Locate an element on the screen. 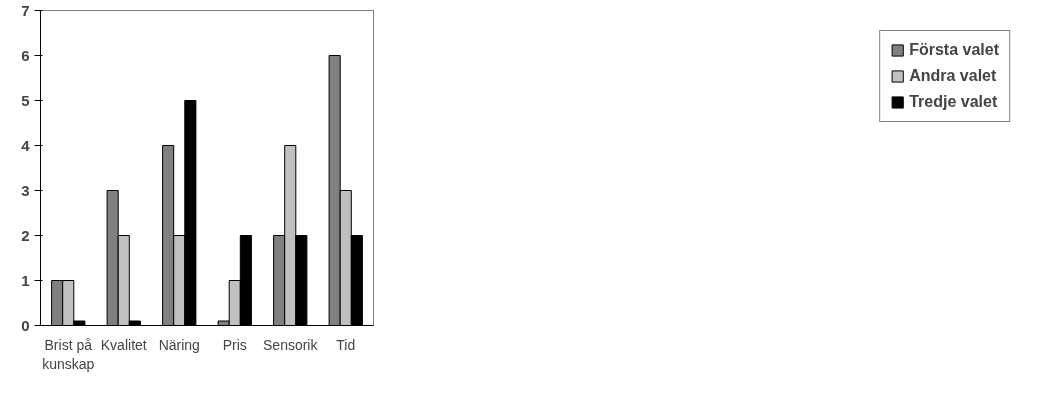 This screenshot has height=400, width=1037. x-tick-label: Sensorik is located at coordinates (291, 344).